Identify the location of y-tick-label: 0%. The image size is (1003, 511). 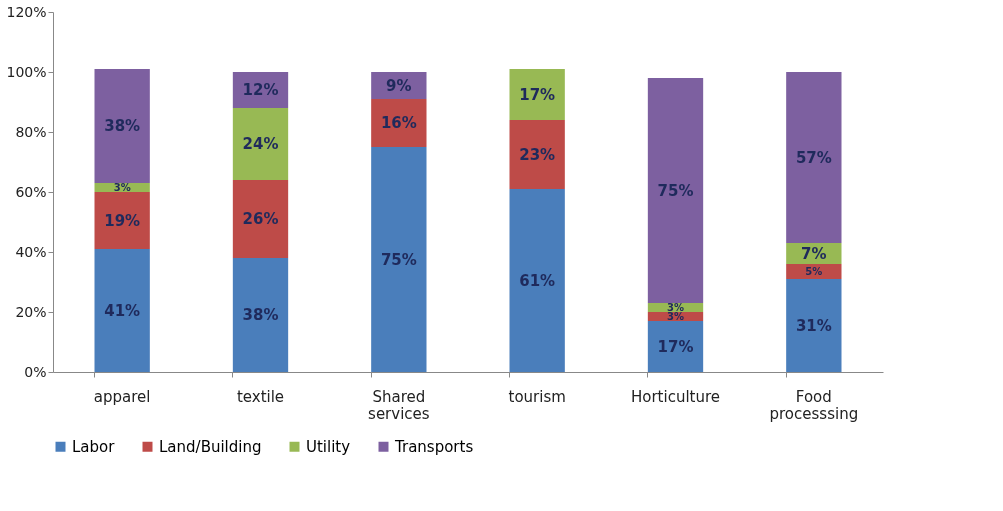
(35, 371).